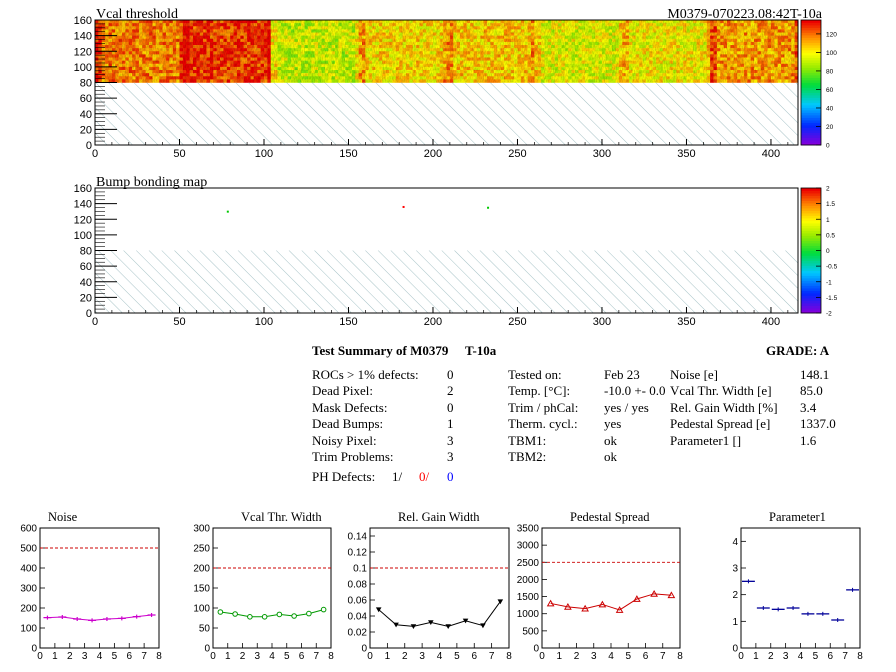  Describe the element at coordinates (830, 127) in the screenshot. I see `colorbar-tick-label: 20` at that location.